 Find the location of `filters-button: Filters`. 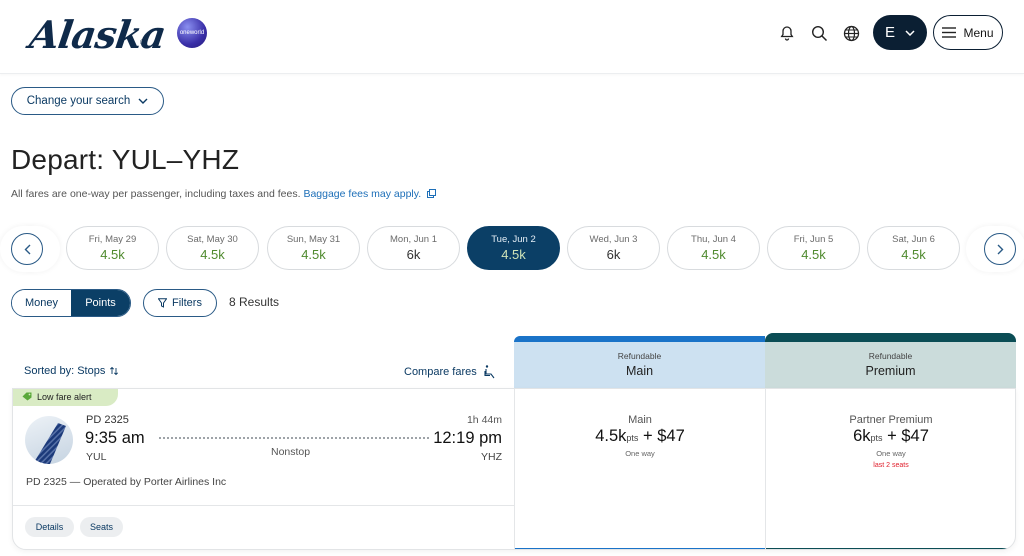

filters-button: Filters is located at coordinates (180, 303).